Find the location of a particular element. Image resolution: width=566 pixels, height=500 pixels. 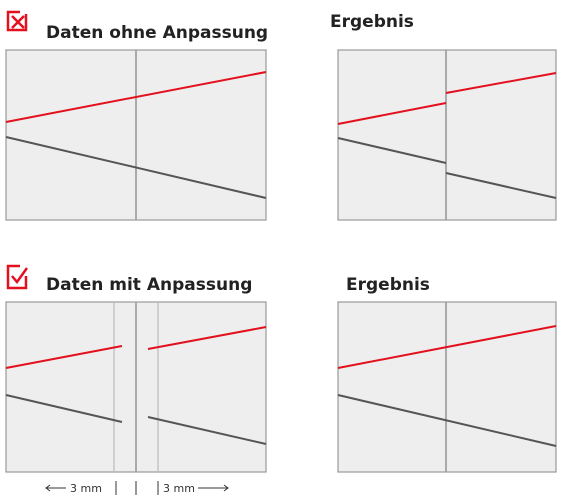

section-title: Daten ohne Anpassung is located at coordinates (157, 33).